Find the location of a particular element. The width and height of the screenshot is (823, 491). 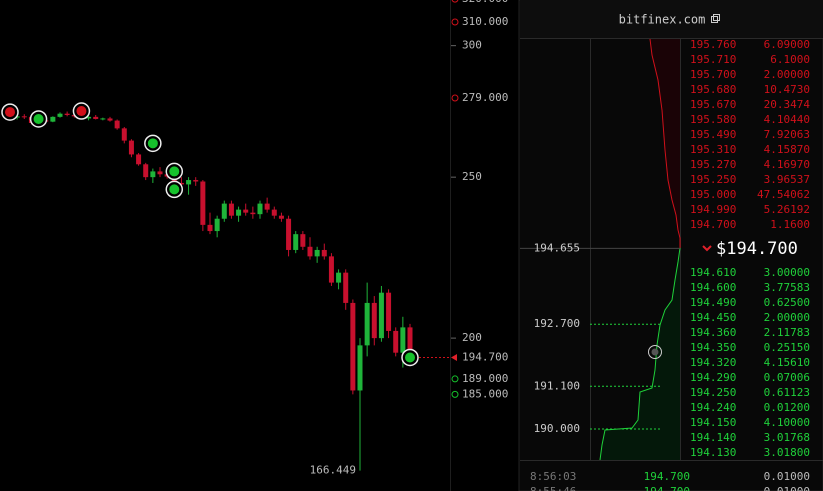

asks-price: 195.580 is located at coordinates (713, 119).